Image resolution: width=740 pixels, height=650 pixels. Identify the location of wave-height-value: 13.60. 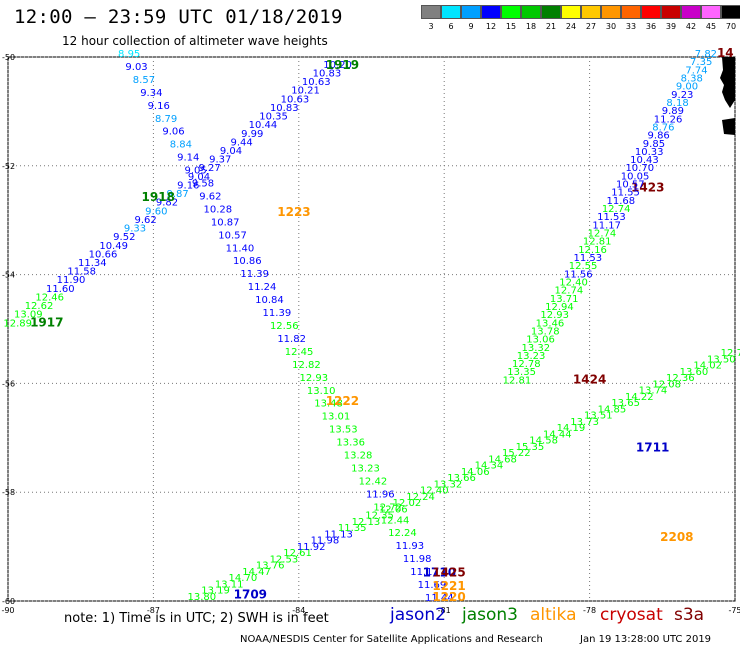
(694, 372).